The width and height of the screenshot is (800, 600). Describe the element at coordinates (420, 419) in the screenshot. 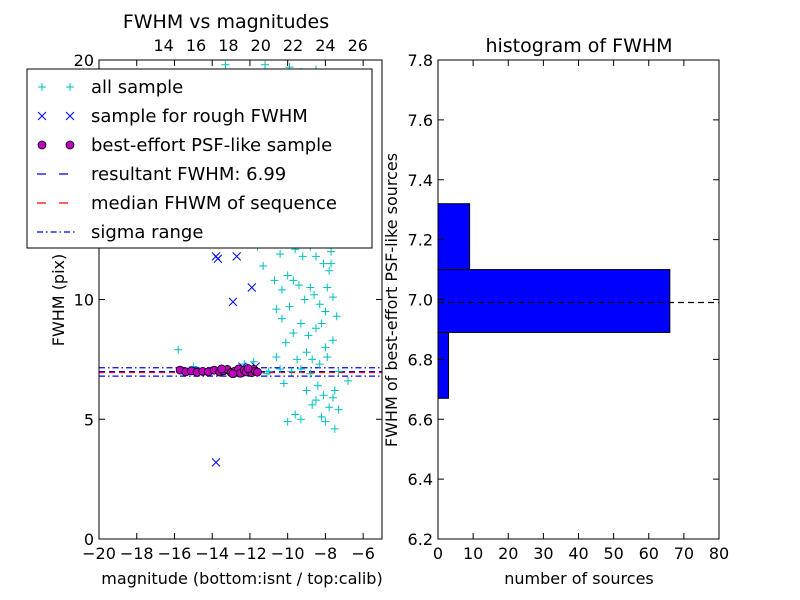

I see `y-tick-label: 6.6` at that location.